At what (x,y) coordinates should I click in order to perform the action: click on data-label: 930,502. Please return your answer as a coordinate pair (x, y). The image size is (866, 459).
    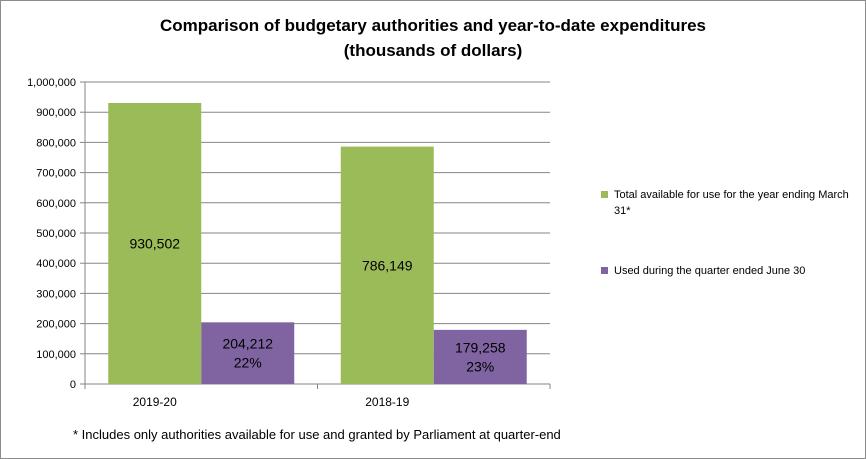
    Looking at the image, I should click on (154, 243).